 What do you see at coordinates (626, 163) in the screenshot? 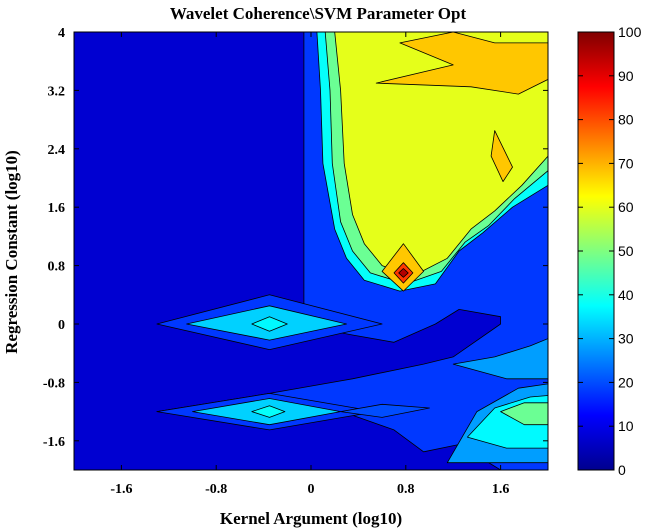
I see `colorbar-tick-label: 70` at bounding box center [626, 163].